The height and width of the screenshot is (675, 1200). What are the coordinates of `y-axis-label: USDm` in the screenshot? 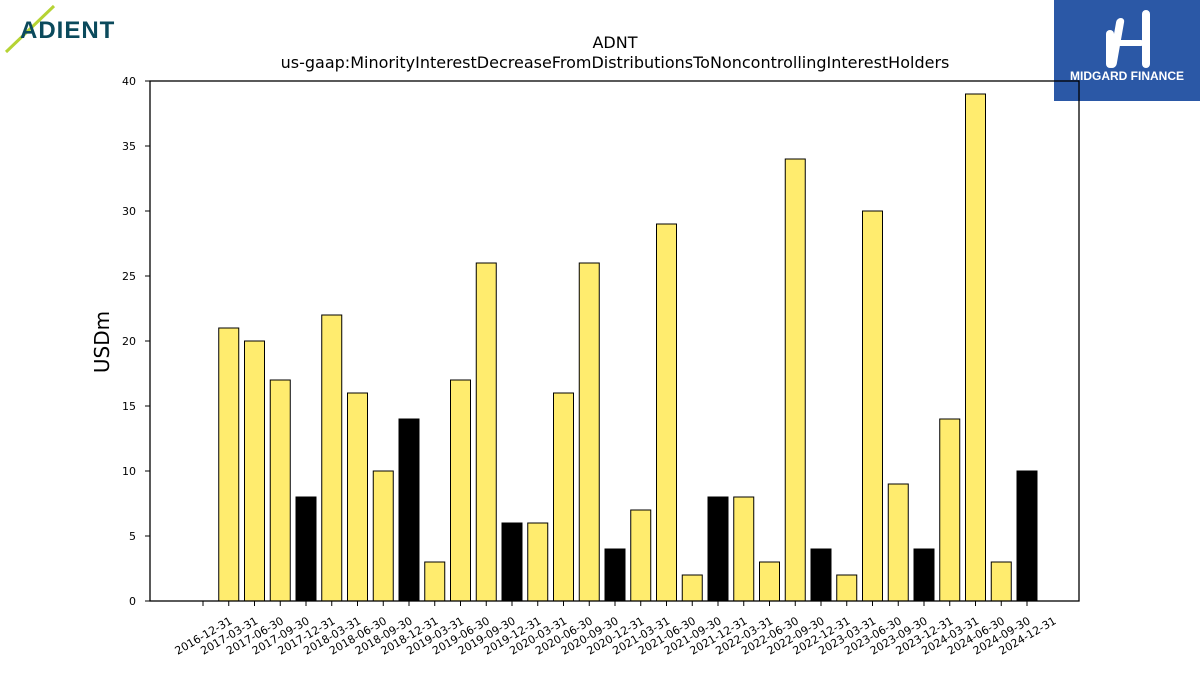 It's located at (102, 342).